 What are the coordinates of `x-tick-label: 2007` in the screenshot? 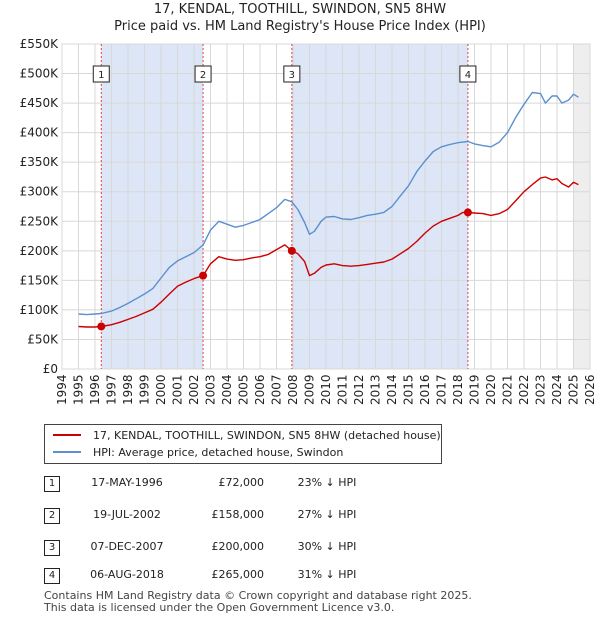 It's located at (277, 389).